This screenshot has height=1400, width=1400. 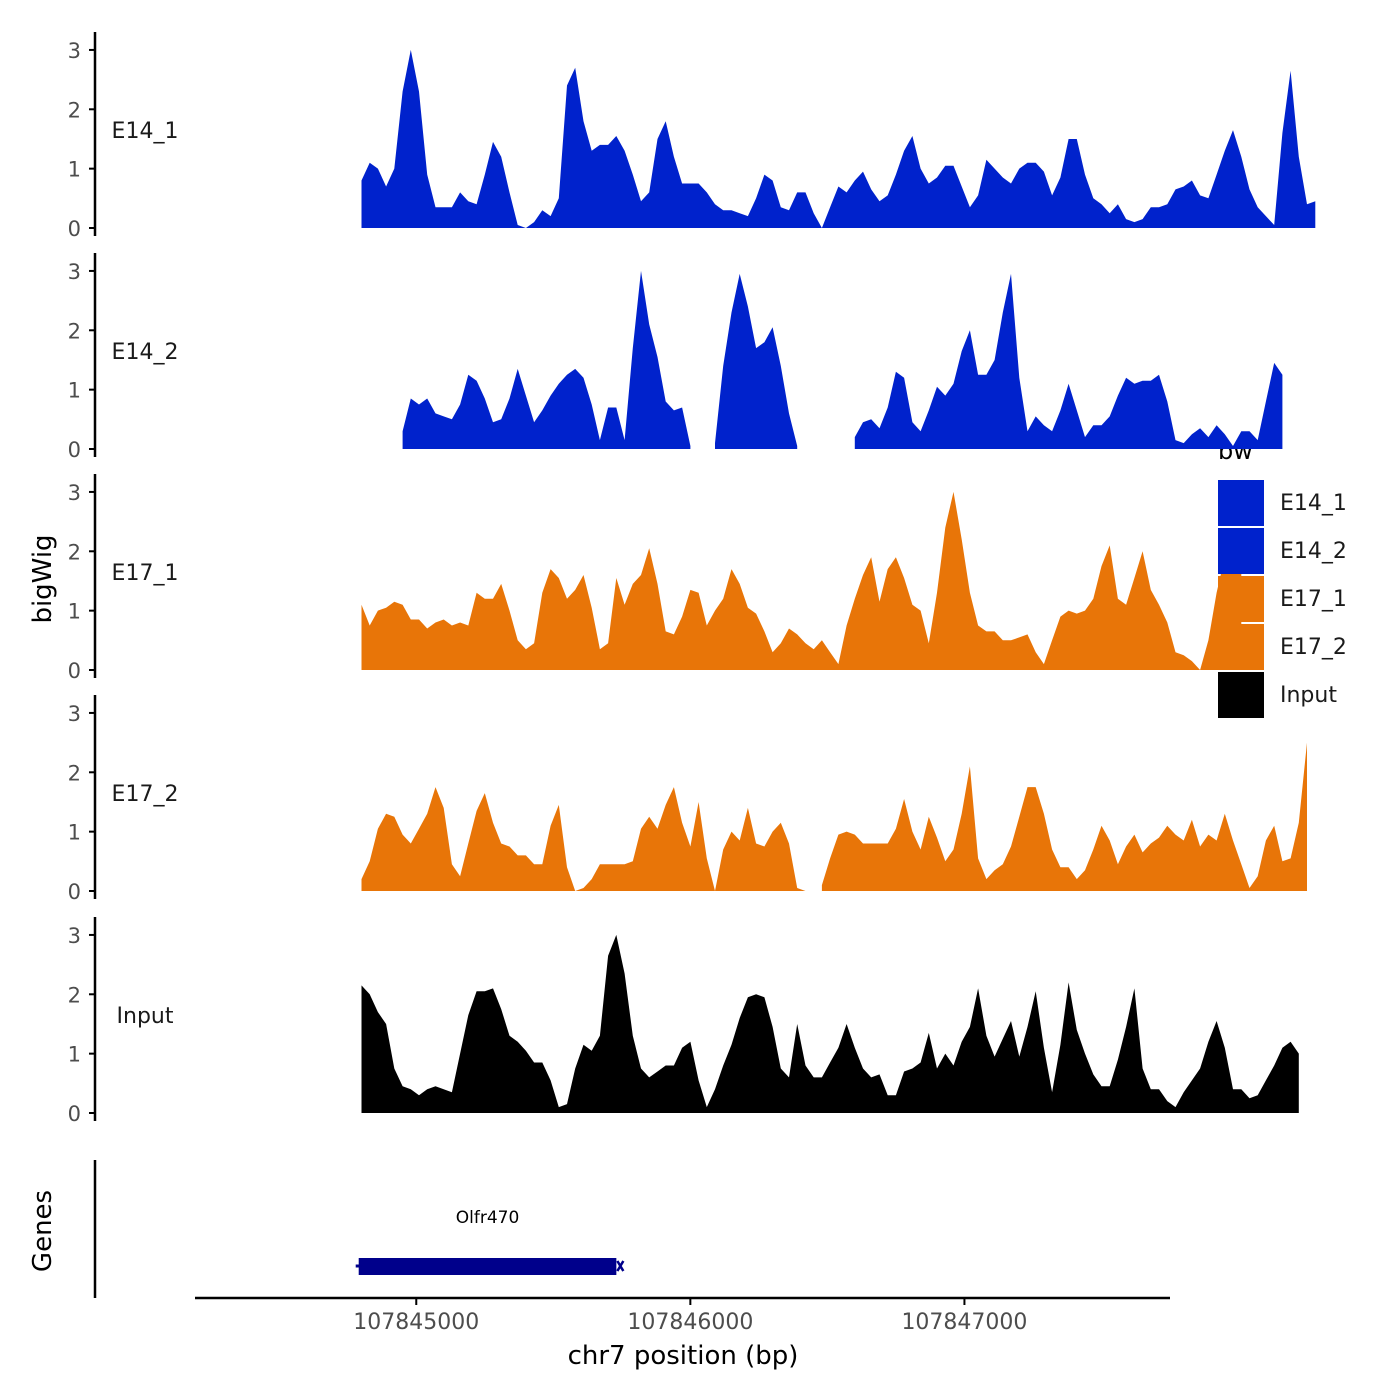 What do you see at coordinates (74, 714) in the screenshot?
I see `y-tick-label-E17_2-3: 3` at bounding box center [74, 714].